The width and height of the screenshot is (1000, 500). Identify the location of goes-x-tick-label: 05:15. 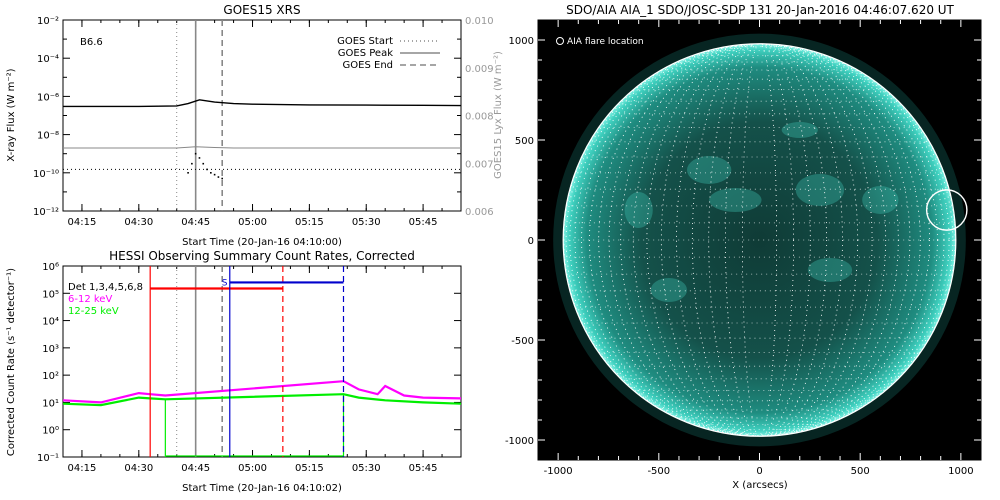
(309, 222).